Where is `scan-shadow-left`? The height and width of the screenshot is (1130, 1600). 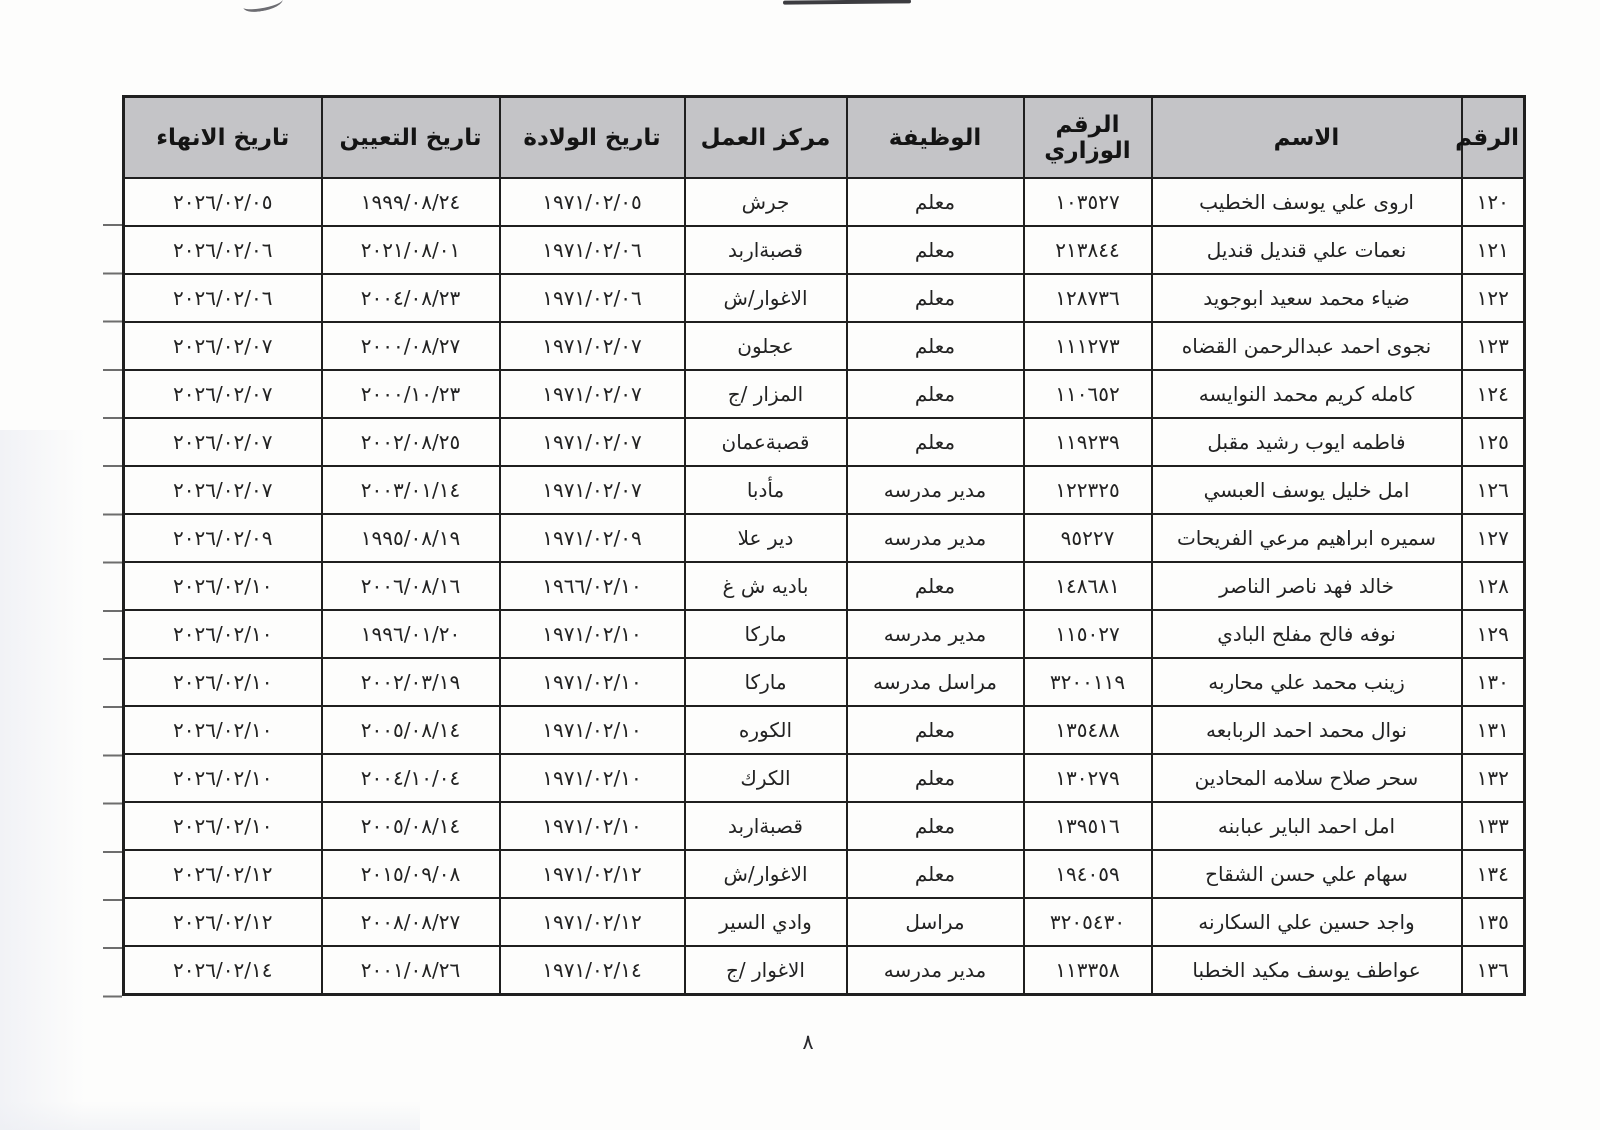
scan-shadow-left is located at coordinates (50, 780).